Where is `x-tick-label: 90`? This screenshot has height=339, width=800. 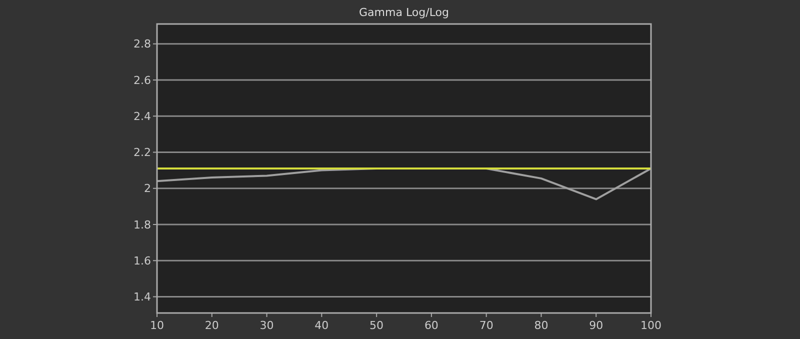
x-tick-label: 90 is located at coordinates (596, 325).